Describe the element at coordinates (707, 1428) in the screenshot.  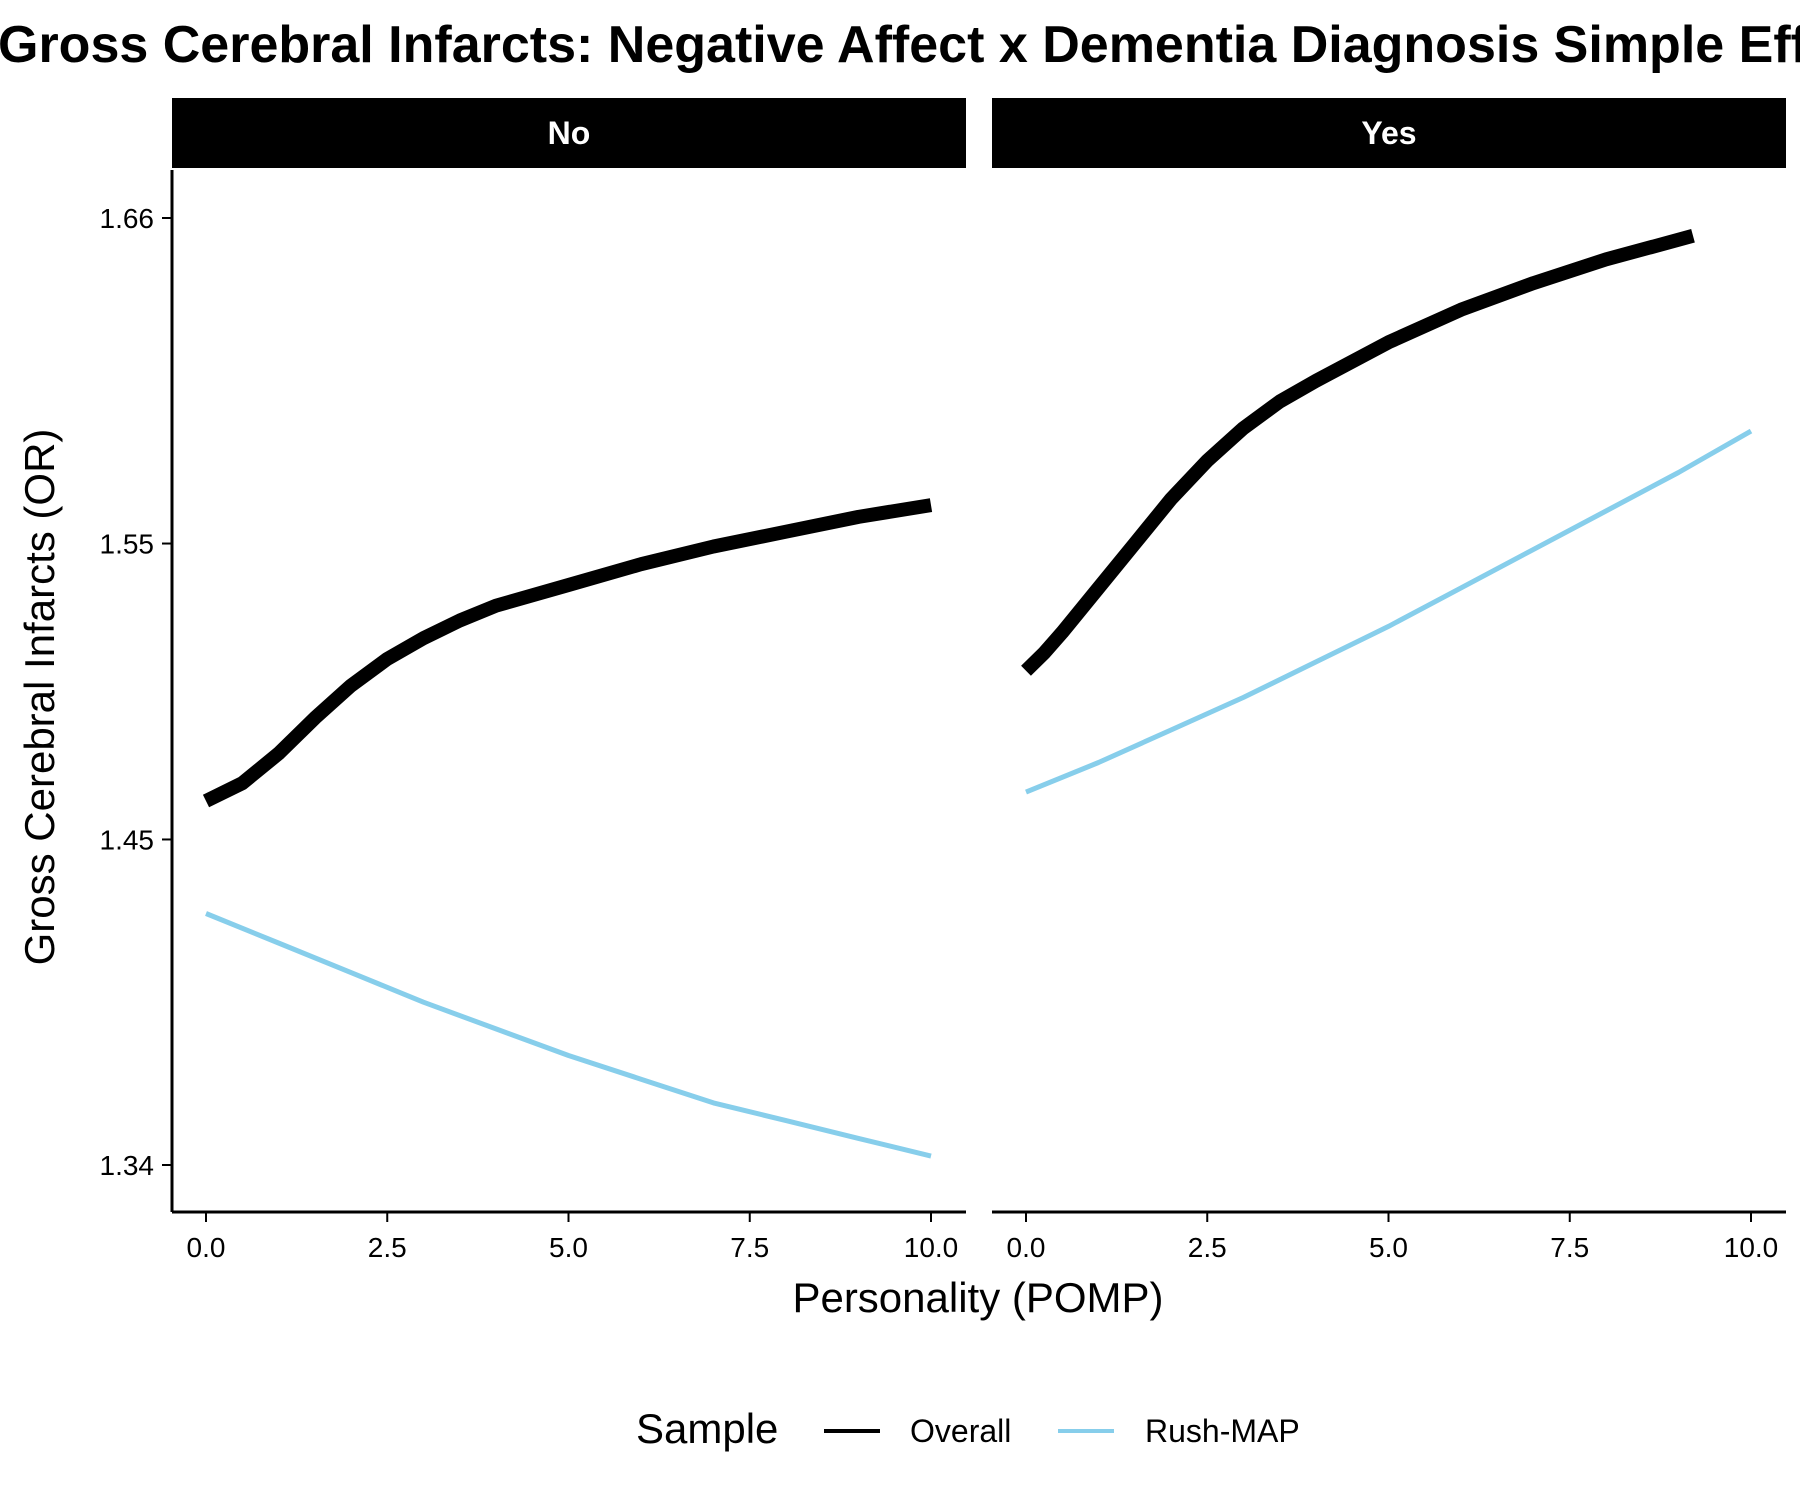
I see `legend-title: Sample` at that location.